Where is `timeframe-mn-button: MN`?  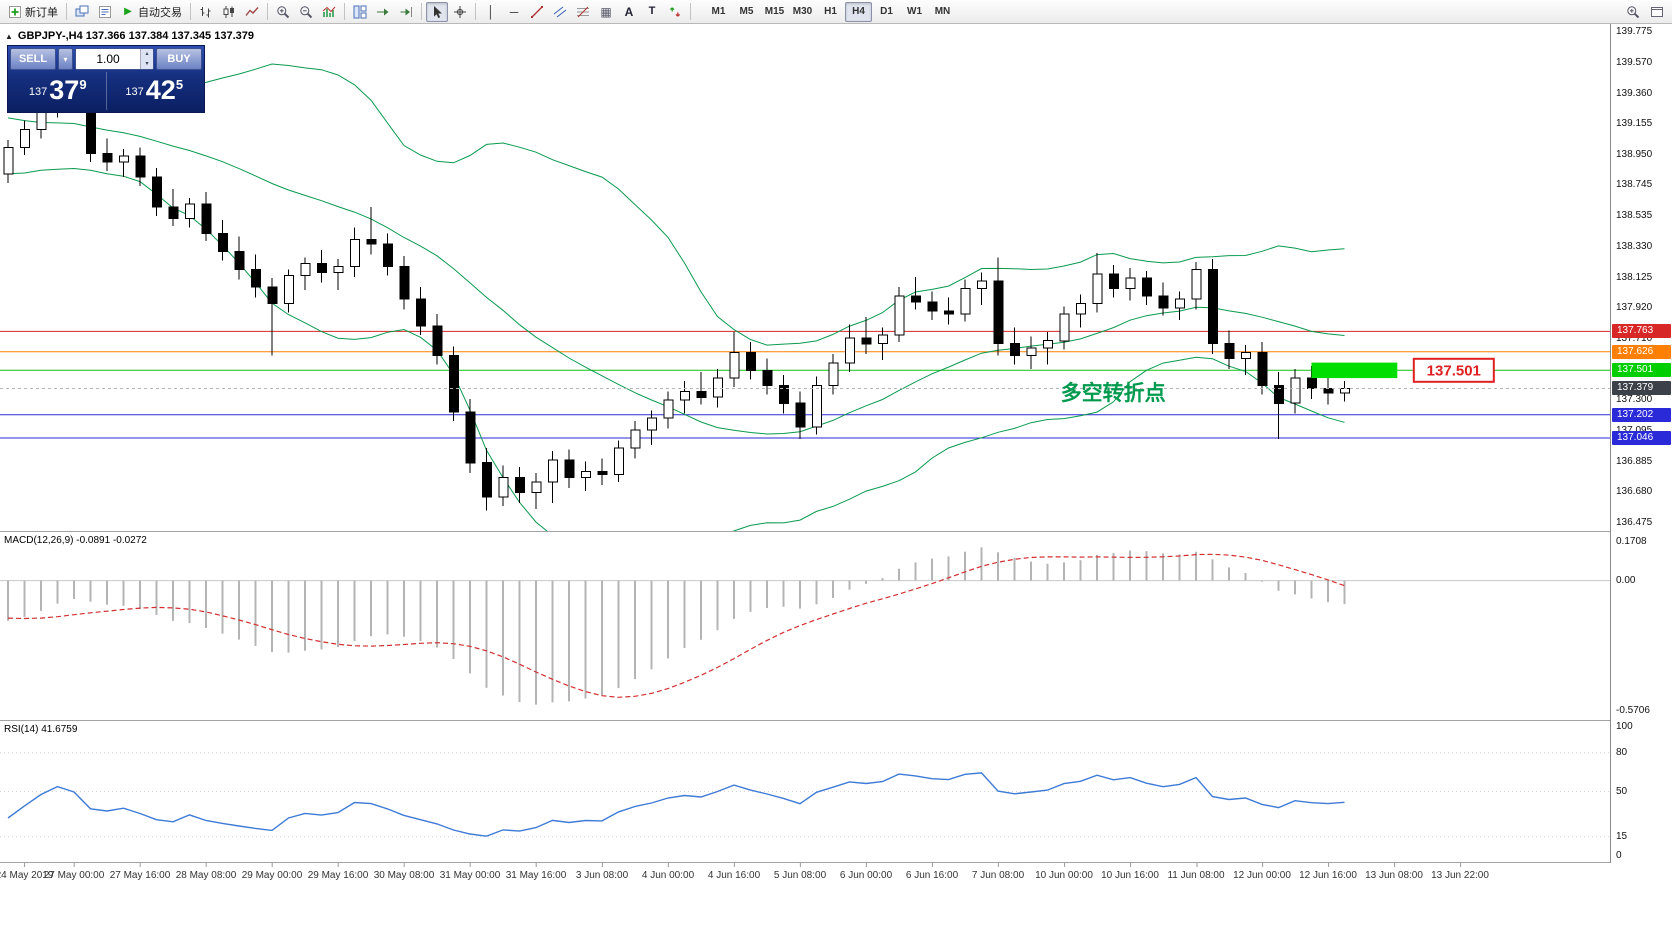
timeframe-mn-button: MN is located at coordinates (942, 12).